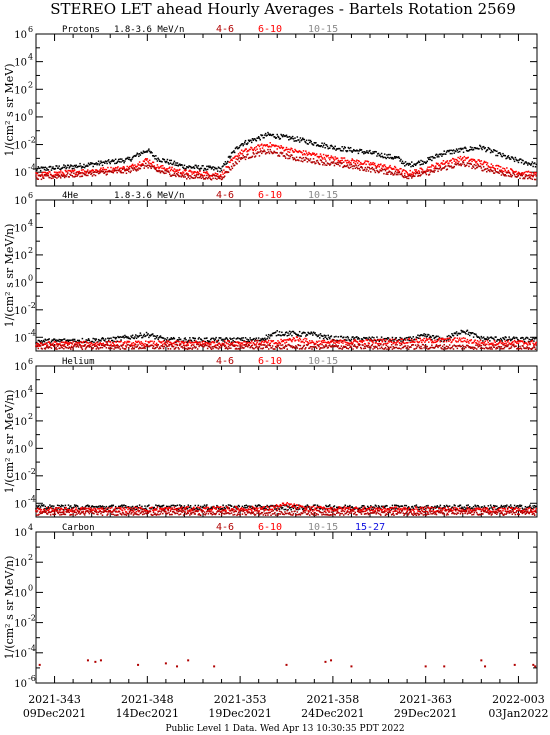 This screenshot has height=735, width=550. What do you see at coordinates (9, 276) in the screenshot?
I see `y-axis-label: 1/(cm² s sr MeV/n)` at bounding box center [9, 276].